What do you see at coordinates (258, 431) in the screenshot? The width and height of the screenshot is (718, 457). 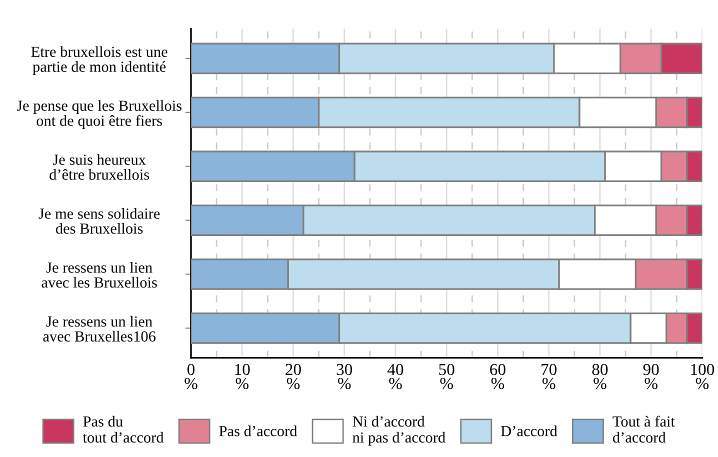 I see `legend-label: Pas d’accord` at bounding box center [258, 431].